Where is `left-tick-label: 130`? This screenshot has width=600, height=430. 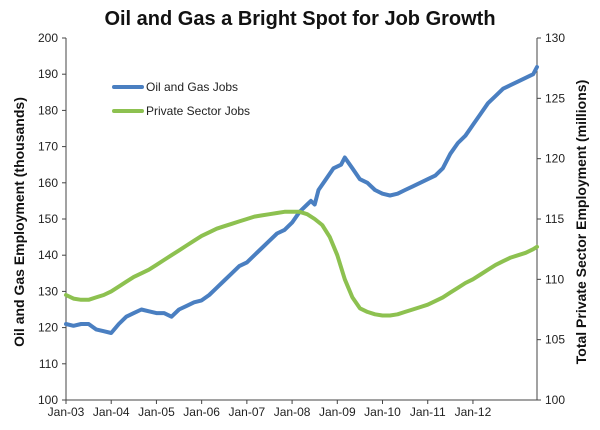 left-tick-label: 130 is located at coordinates (48, 291).